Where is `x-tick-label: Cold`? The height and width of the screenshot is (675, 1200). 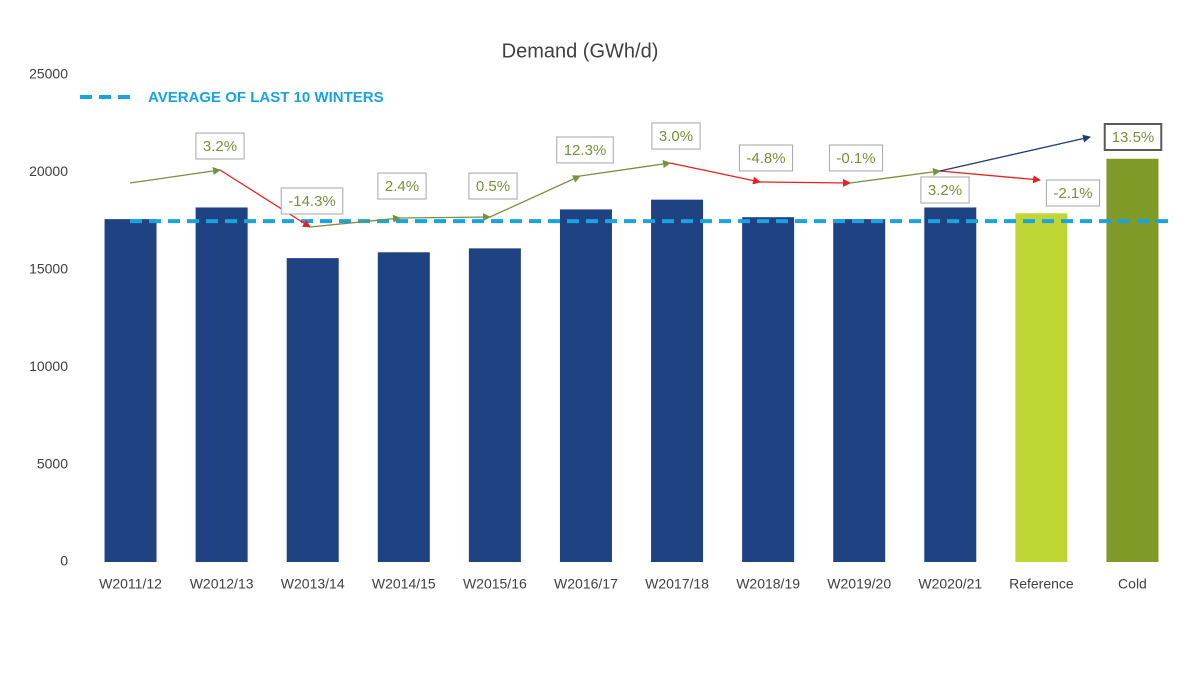
x-tick-label: Cold is located at coordinates (1132, 584).